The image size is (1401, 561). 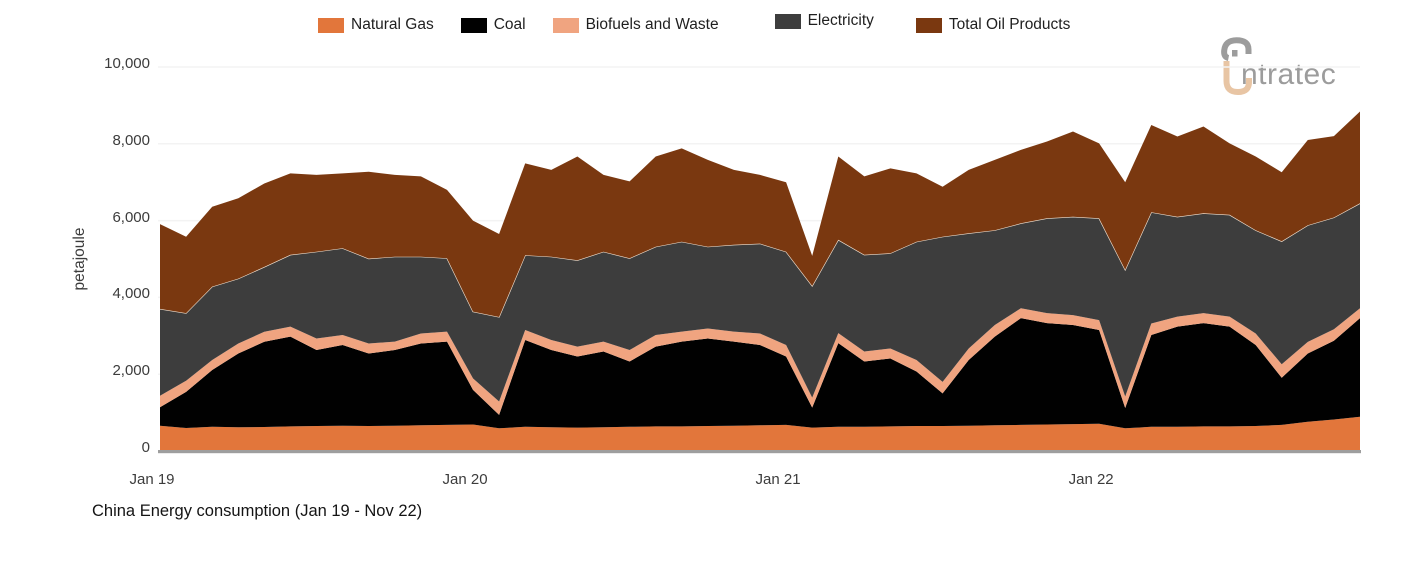 I want to click on legend-label: Electricity, so click(x=840, y=20).